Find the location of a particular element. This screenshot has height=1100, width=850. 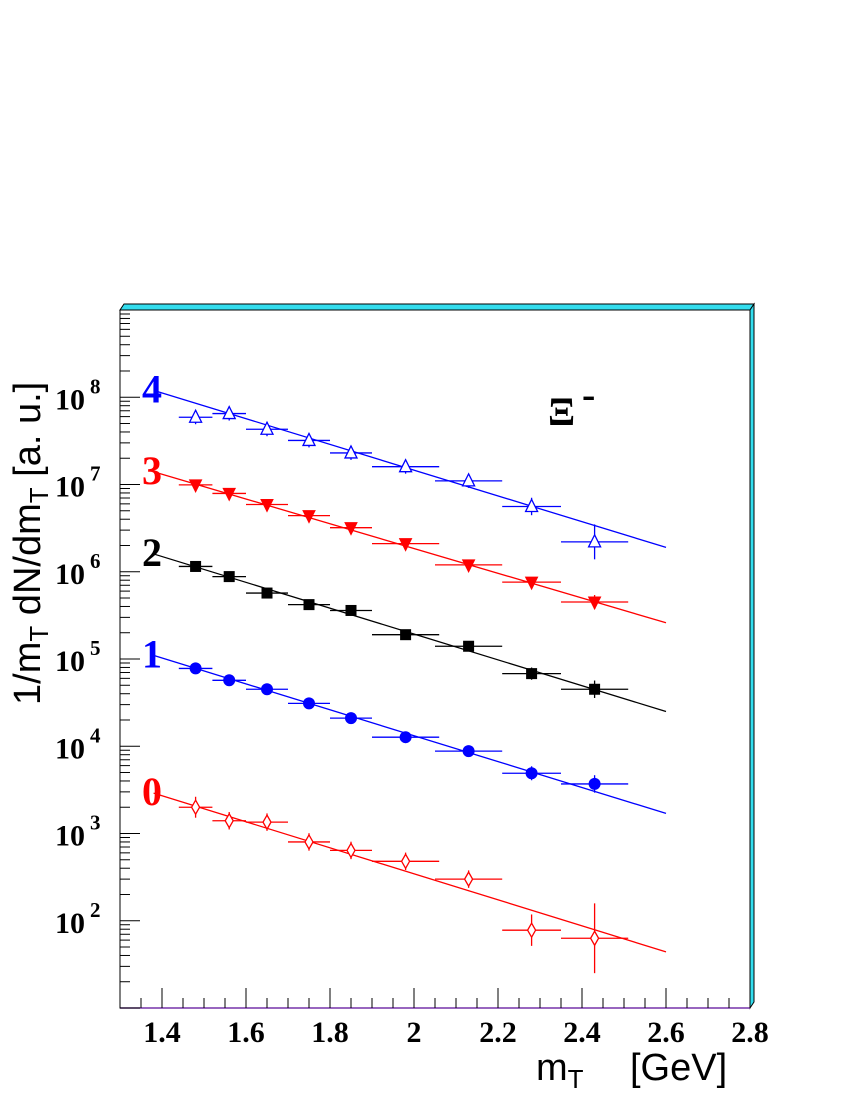

y-tick-exponent: 4 is located at coordinates (95, 735).